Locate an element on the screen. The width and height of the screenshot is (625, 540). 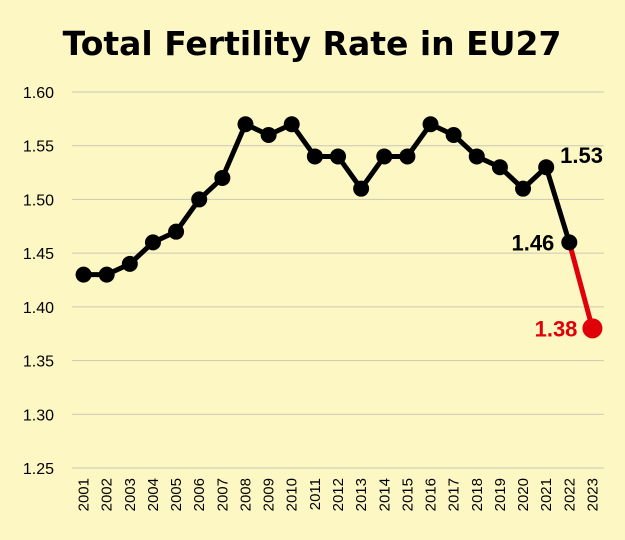
x-tick-label: 2003 is located at coordinates (130, 494).